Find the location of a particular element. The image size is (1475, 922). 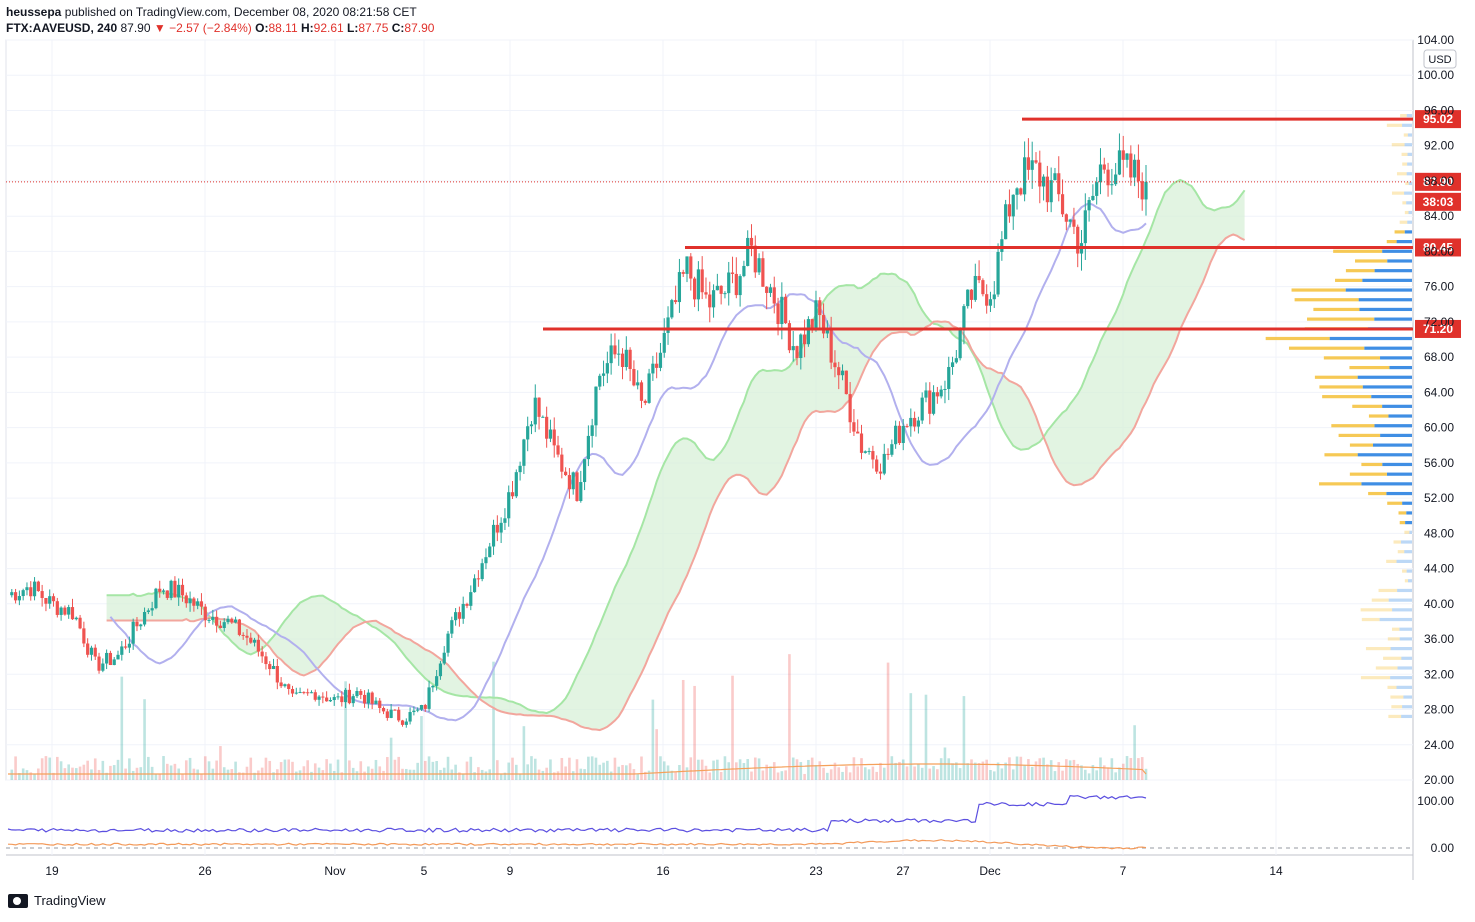

close-label: C: is located at coordinates (398, 28).